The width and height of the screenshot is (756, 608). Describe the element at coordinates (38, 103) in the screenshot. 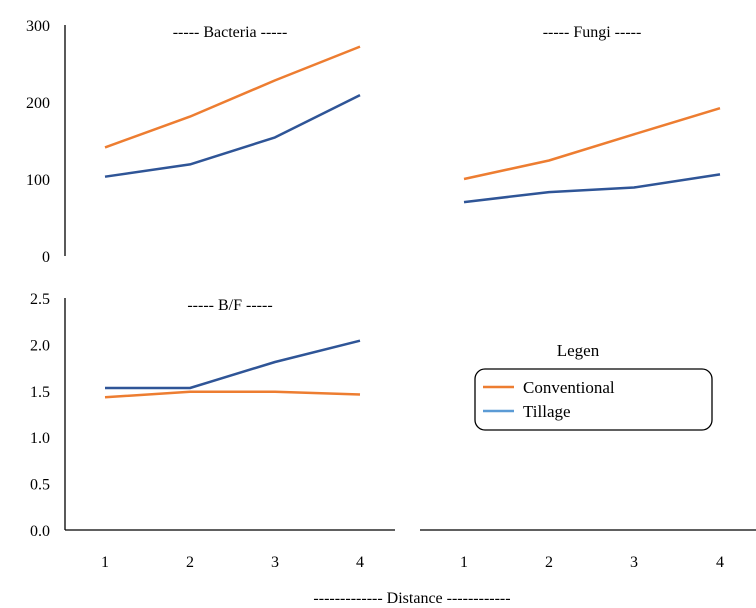

I see `y-tick-label: 200` at that location.